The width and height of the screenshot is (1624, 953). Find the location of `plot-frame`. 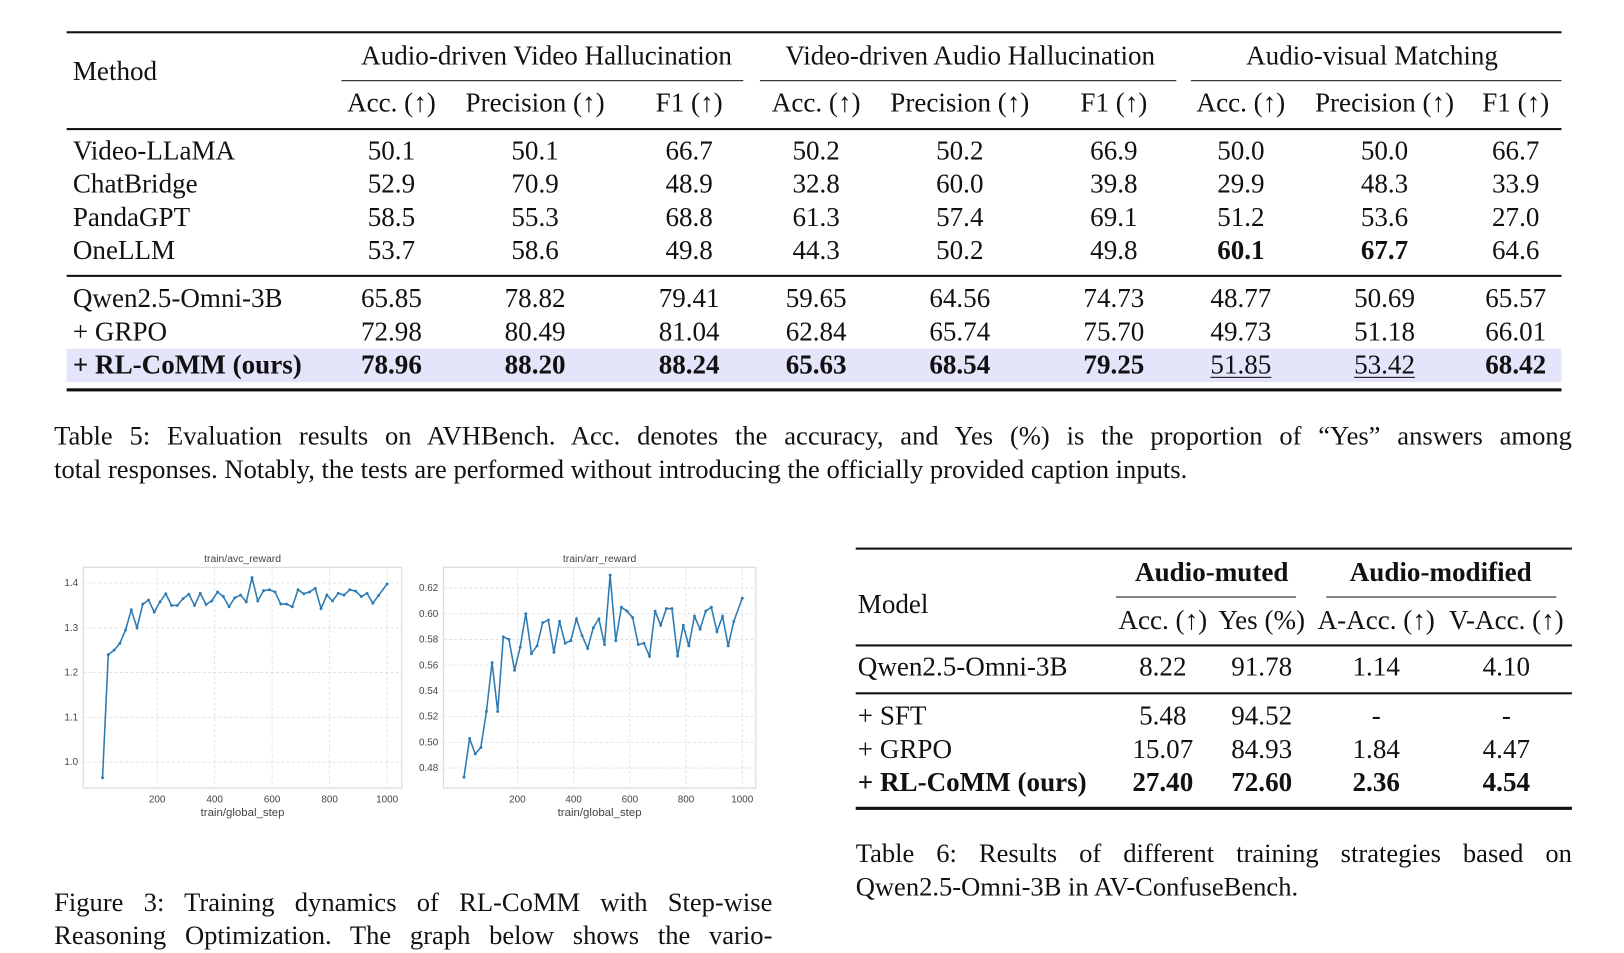

plot-frame is located at coordinates (599, 677).